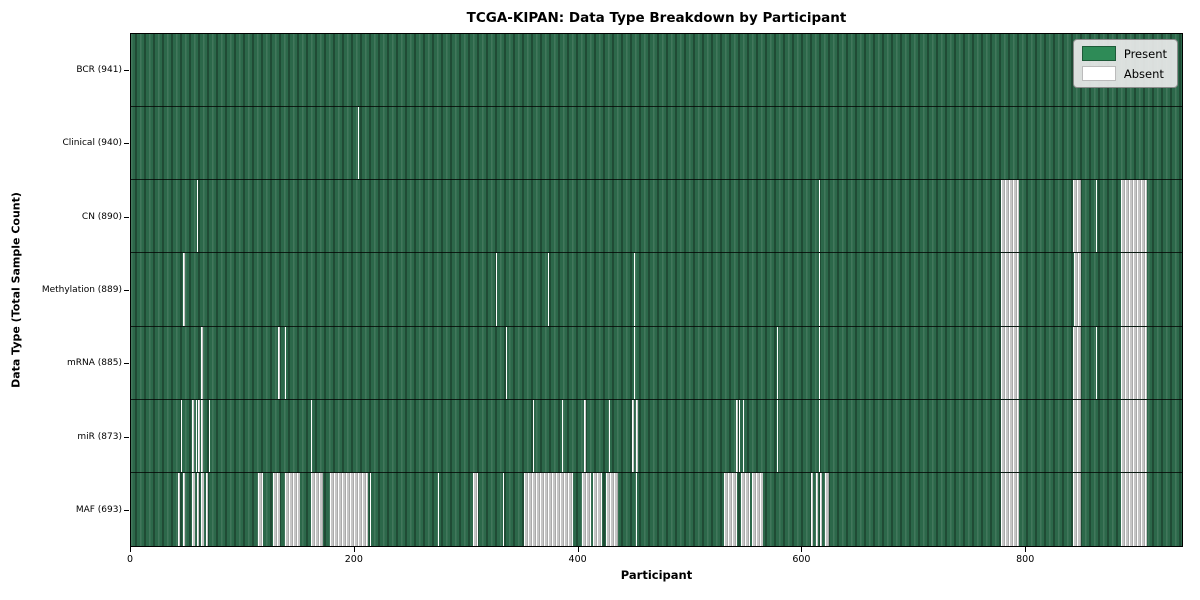 This screenshot has width=1200, height=600. What do you see at coordinates (656, 436) in the screenshot?
I see `heatmap-row-mir` at bounding box center [656, 436].